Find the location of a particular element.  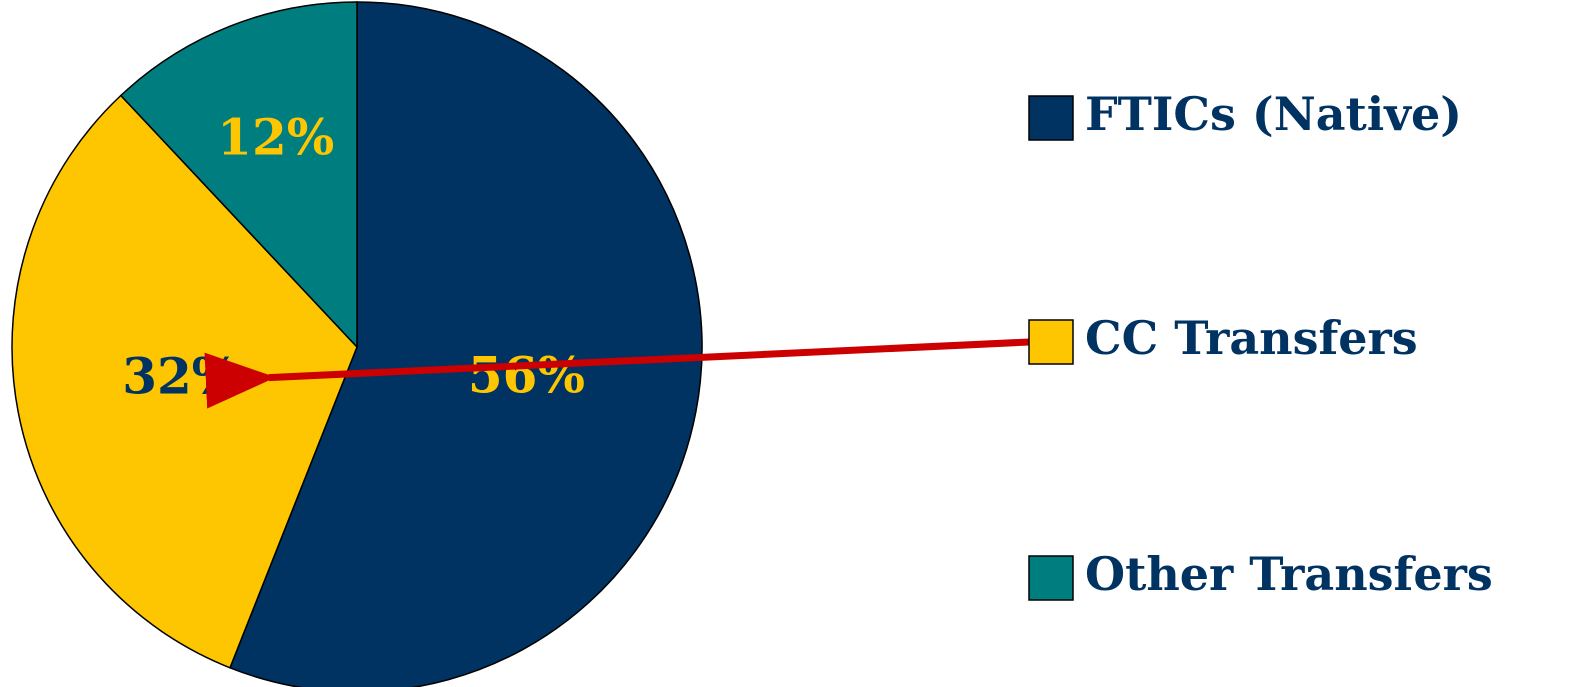

annotation-arrow is located at coordinates (617, 373).